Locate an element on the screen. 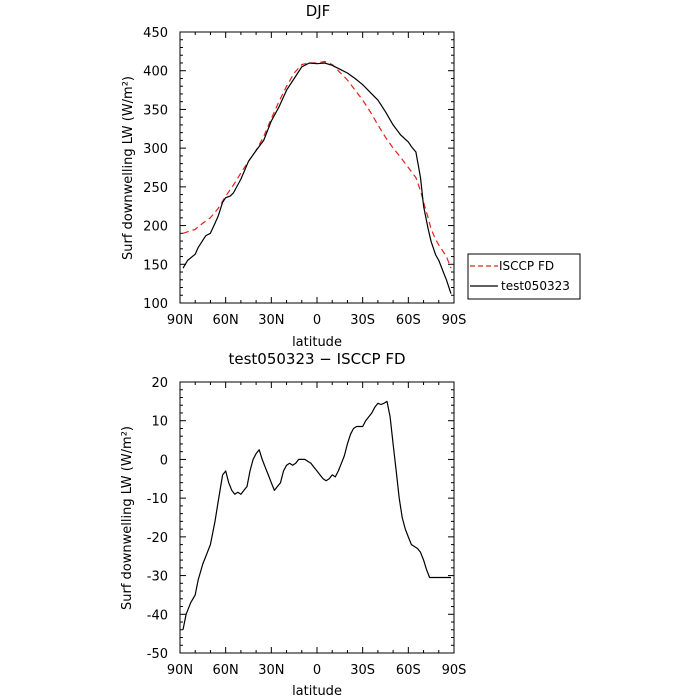 This screenshot has height=700, width=700. y-tick-label: 450 is located at coordinates (155, 33).